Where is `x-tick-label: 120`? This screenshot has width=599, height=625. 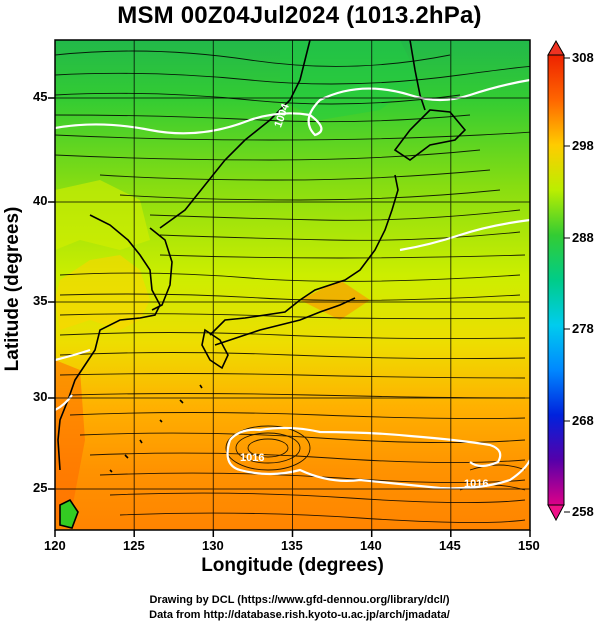
x-tick-label: 120 is located at coordinates (55, 545).